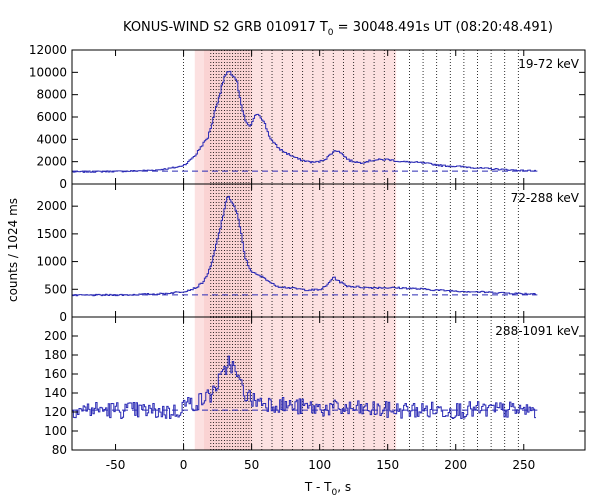 The image size is (600, 500). I want to click on y-tick-label: 10000, so click(48, 72).